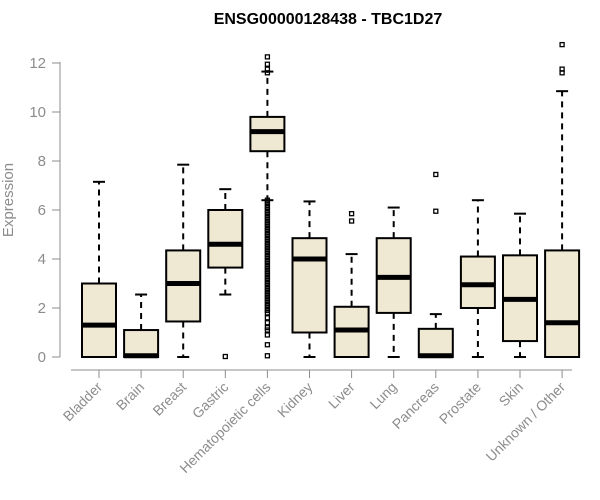 This screenshot has width=600, height=500. Describe the element at coordinates (460, 403) in the screenshot. I see `x-tick-label: Prostate` at that location.